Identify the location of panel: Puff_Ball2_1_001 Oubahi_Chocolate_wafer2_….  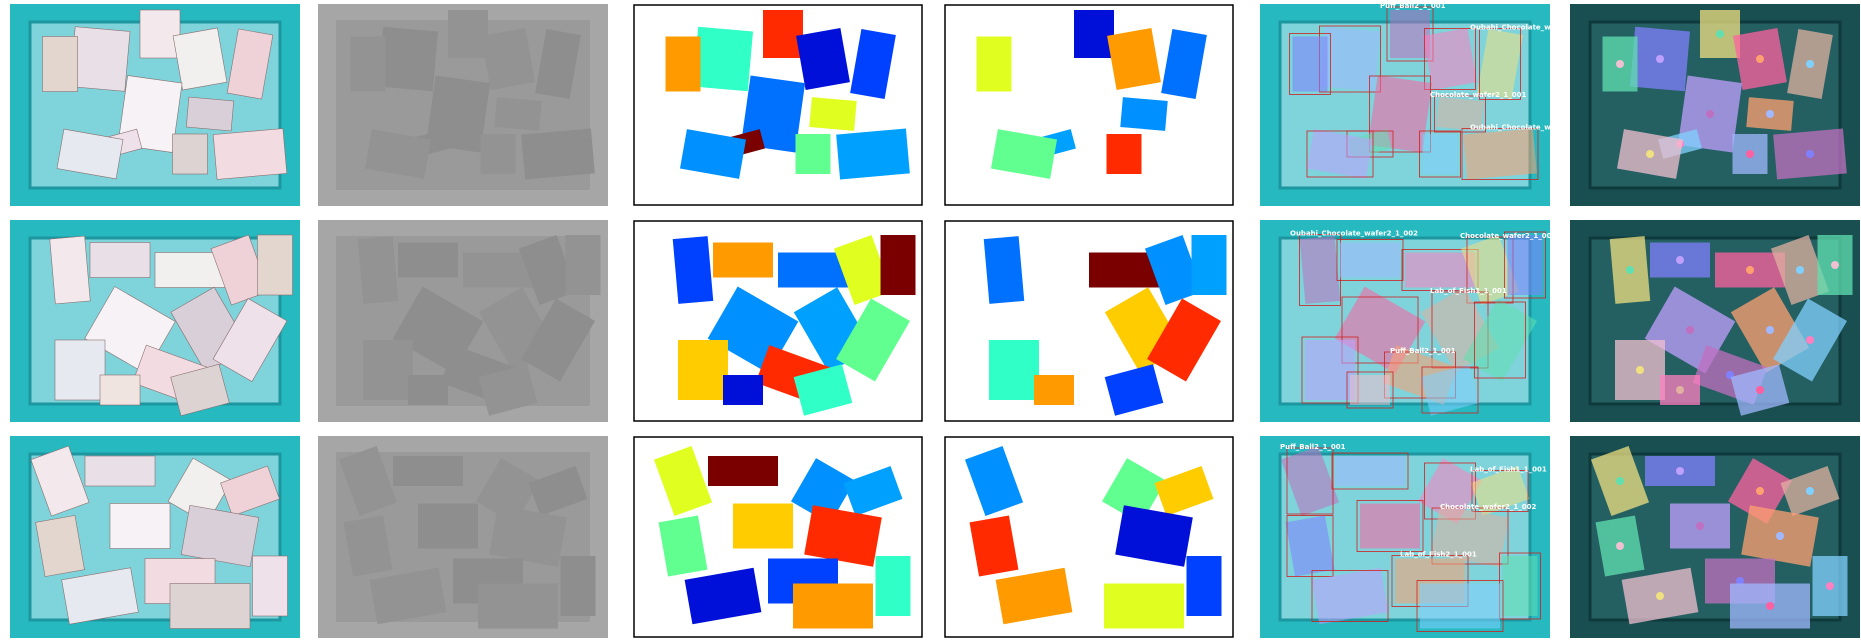
(1405, 104).